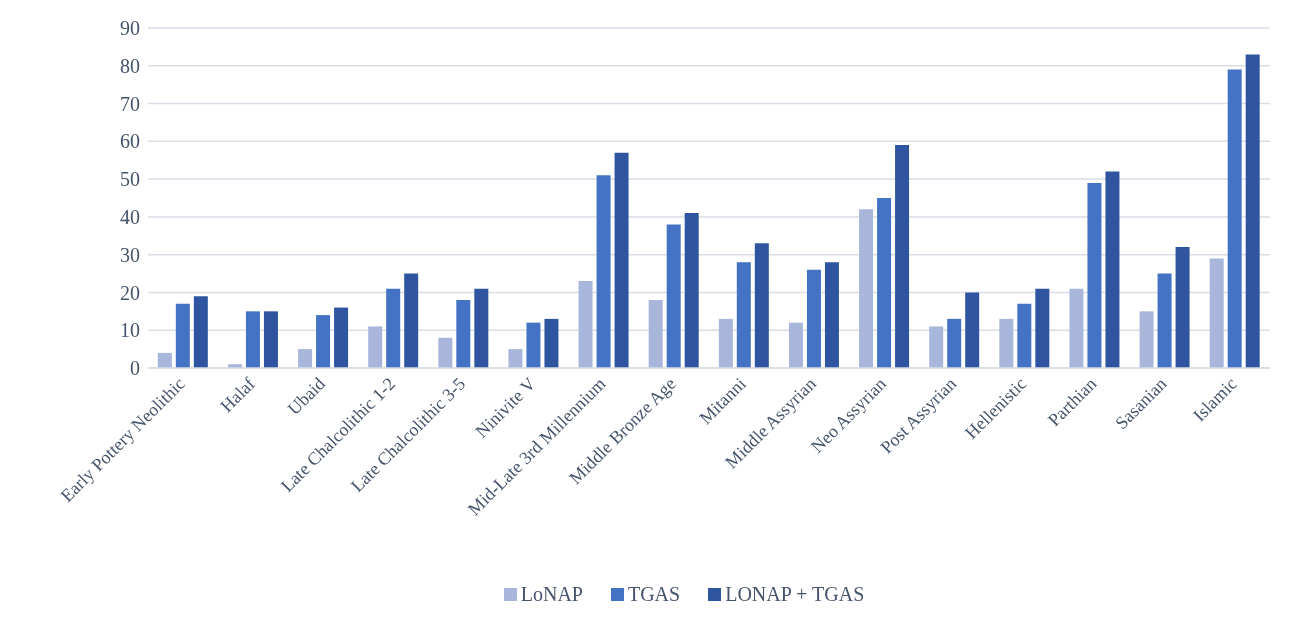 The image size is (1298, 624). Describe the element at coordinates (130, 292) in the screenshot. I see `y-tick-label: 20` at that location.